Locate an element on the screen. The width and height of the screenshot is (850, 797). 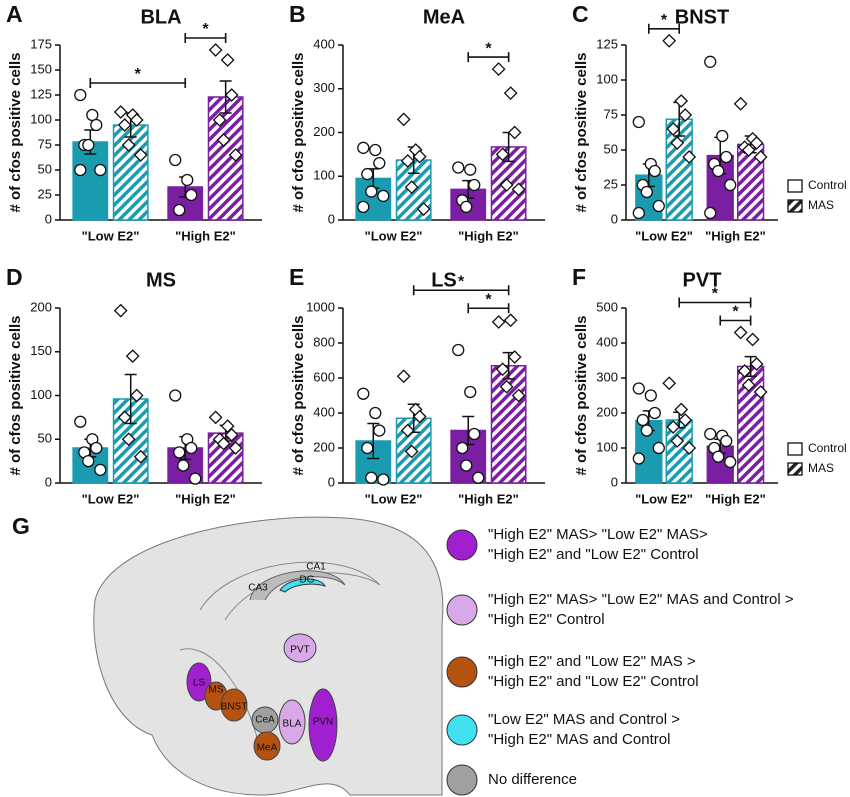
region-label: CeA is located at coordinates (265, 720).